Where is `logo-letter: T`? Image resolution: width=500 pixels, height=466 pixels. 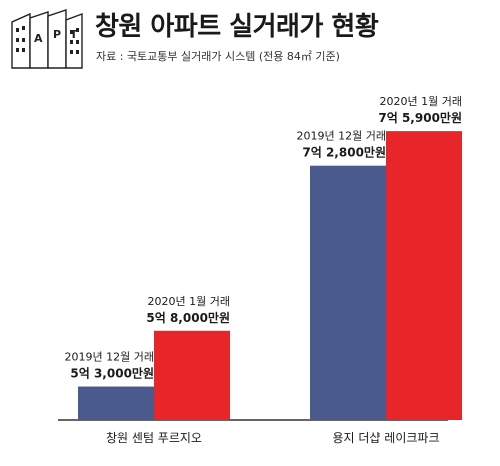
logo-letter: T is located at coordinates (74, 34).